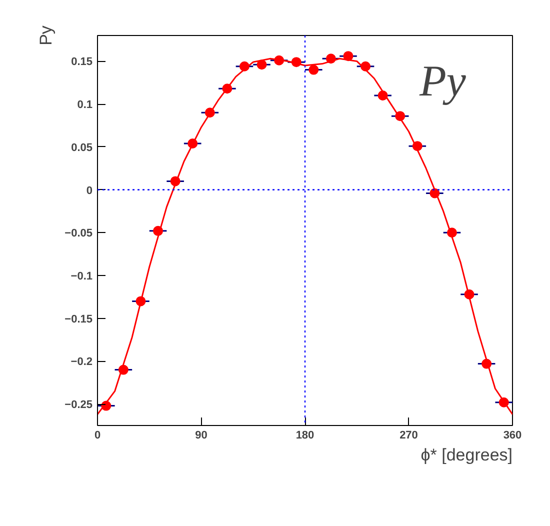 This screenshot has height=526, width=550. What do you see at coordinates (81, 276) in the screenshot?
I see `y-tick-label: −0.1` at bounding box center [81, 276].